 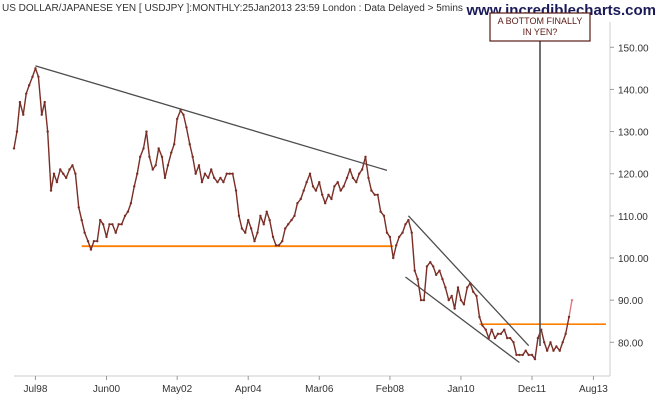 I want to click on x-tick-label: Jun00, so click(x=107, y=389).